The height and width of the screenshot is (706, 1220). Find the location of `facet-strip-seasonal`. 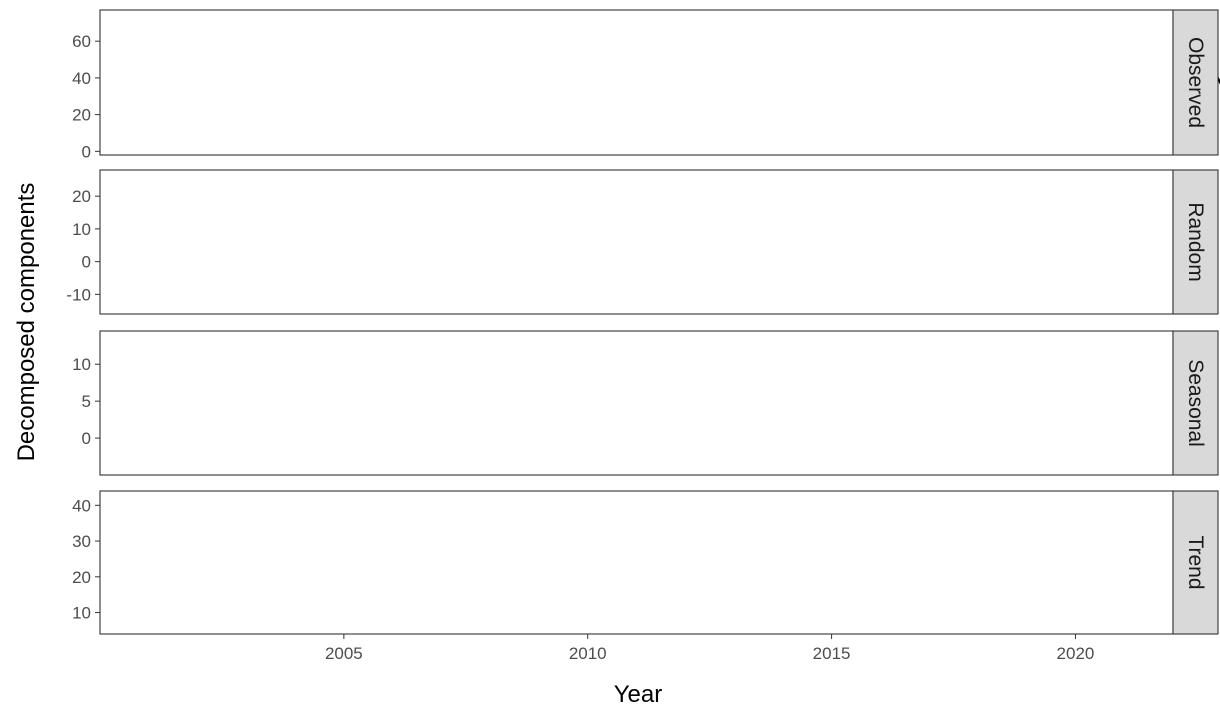

facet-strip-seasonal is located at coordinates (1195, 403).